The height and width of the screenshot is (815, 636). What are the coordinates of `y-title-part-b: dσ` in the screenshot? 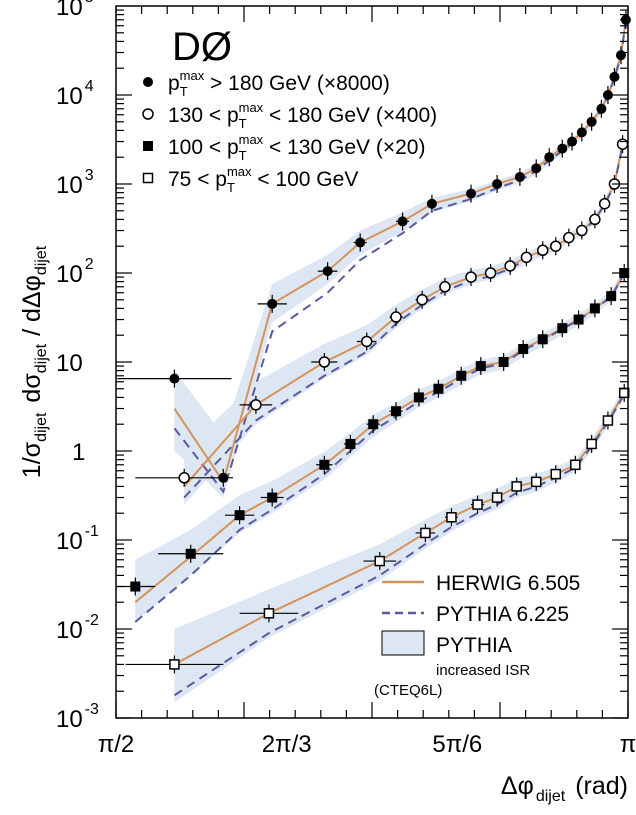 It's located at (32, 388).